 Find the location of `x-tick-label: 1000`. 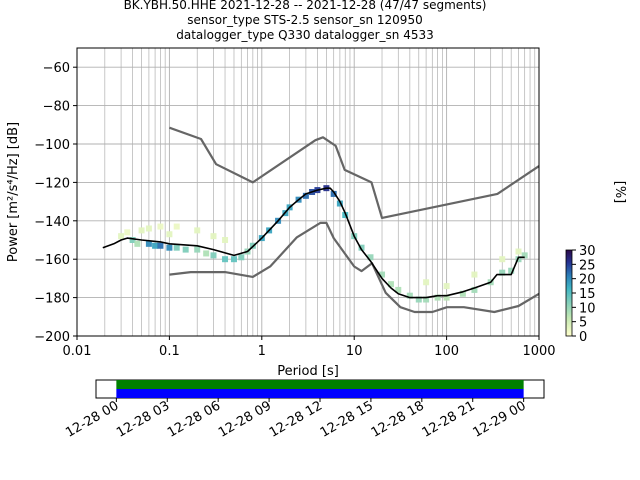

x-tick-label: 1000 is located at coordinates (538, 351).